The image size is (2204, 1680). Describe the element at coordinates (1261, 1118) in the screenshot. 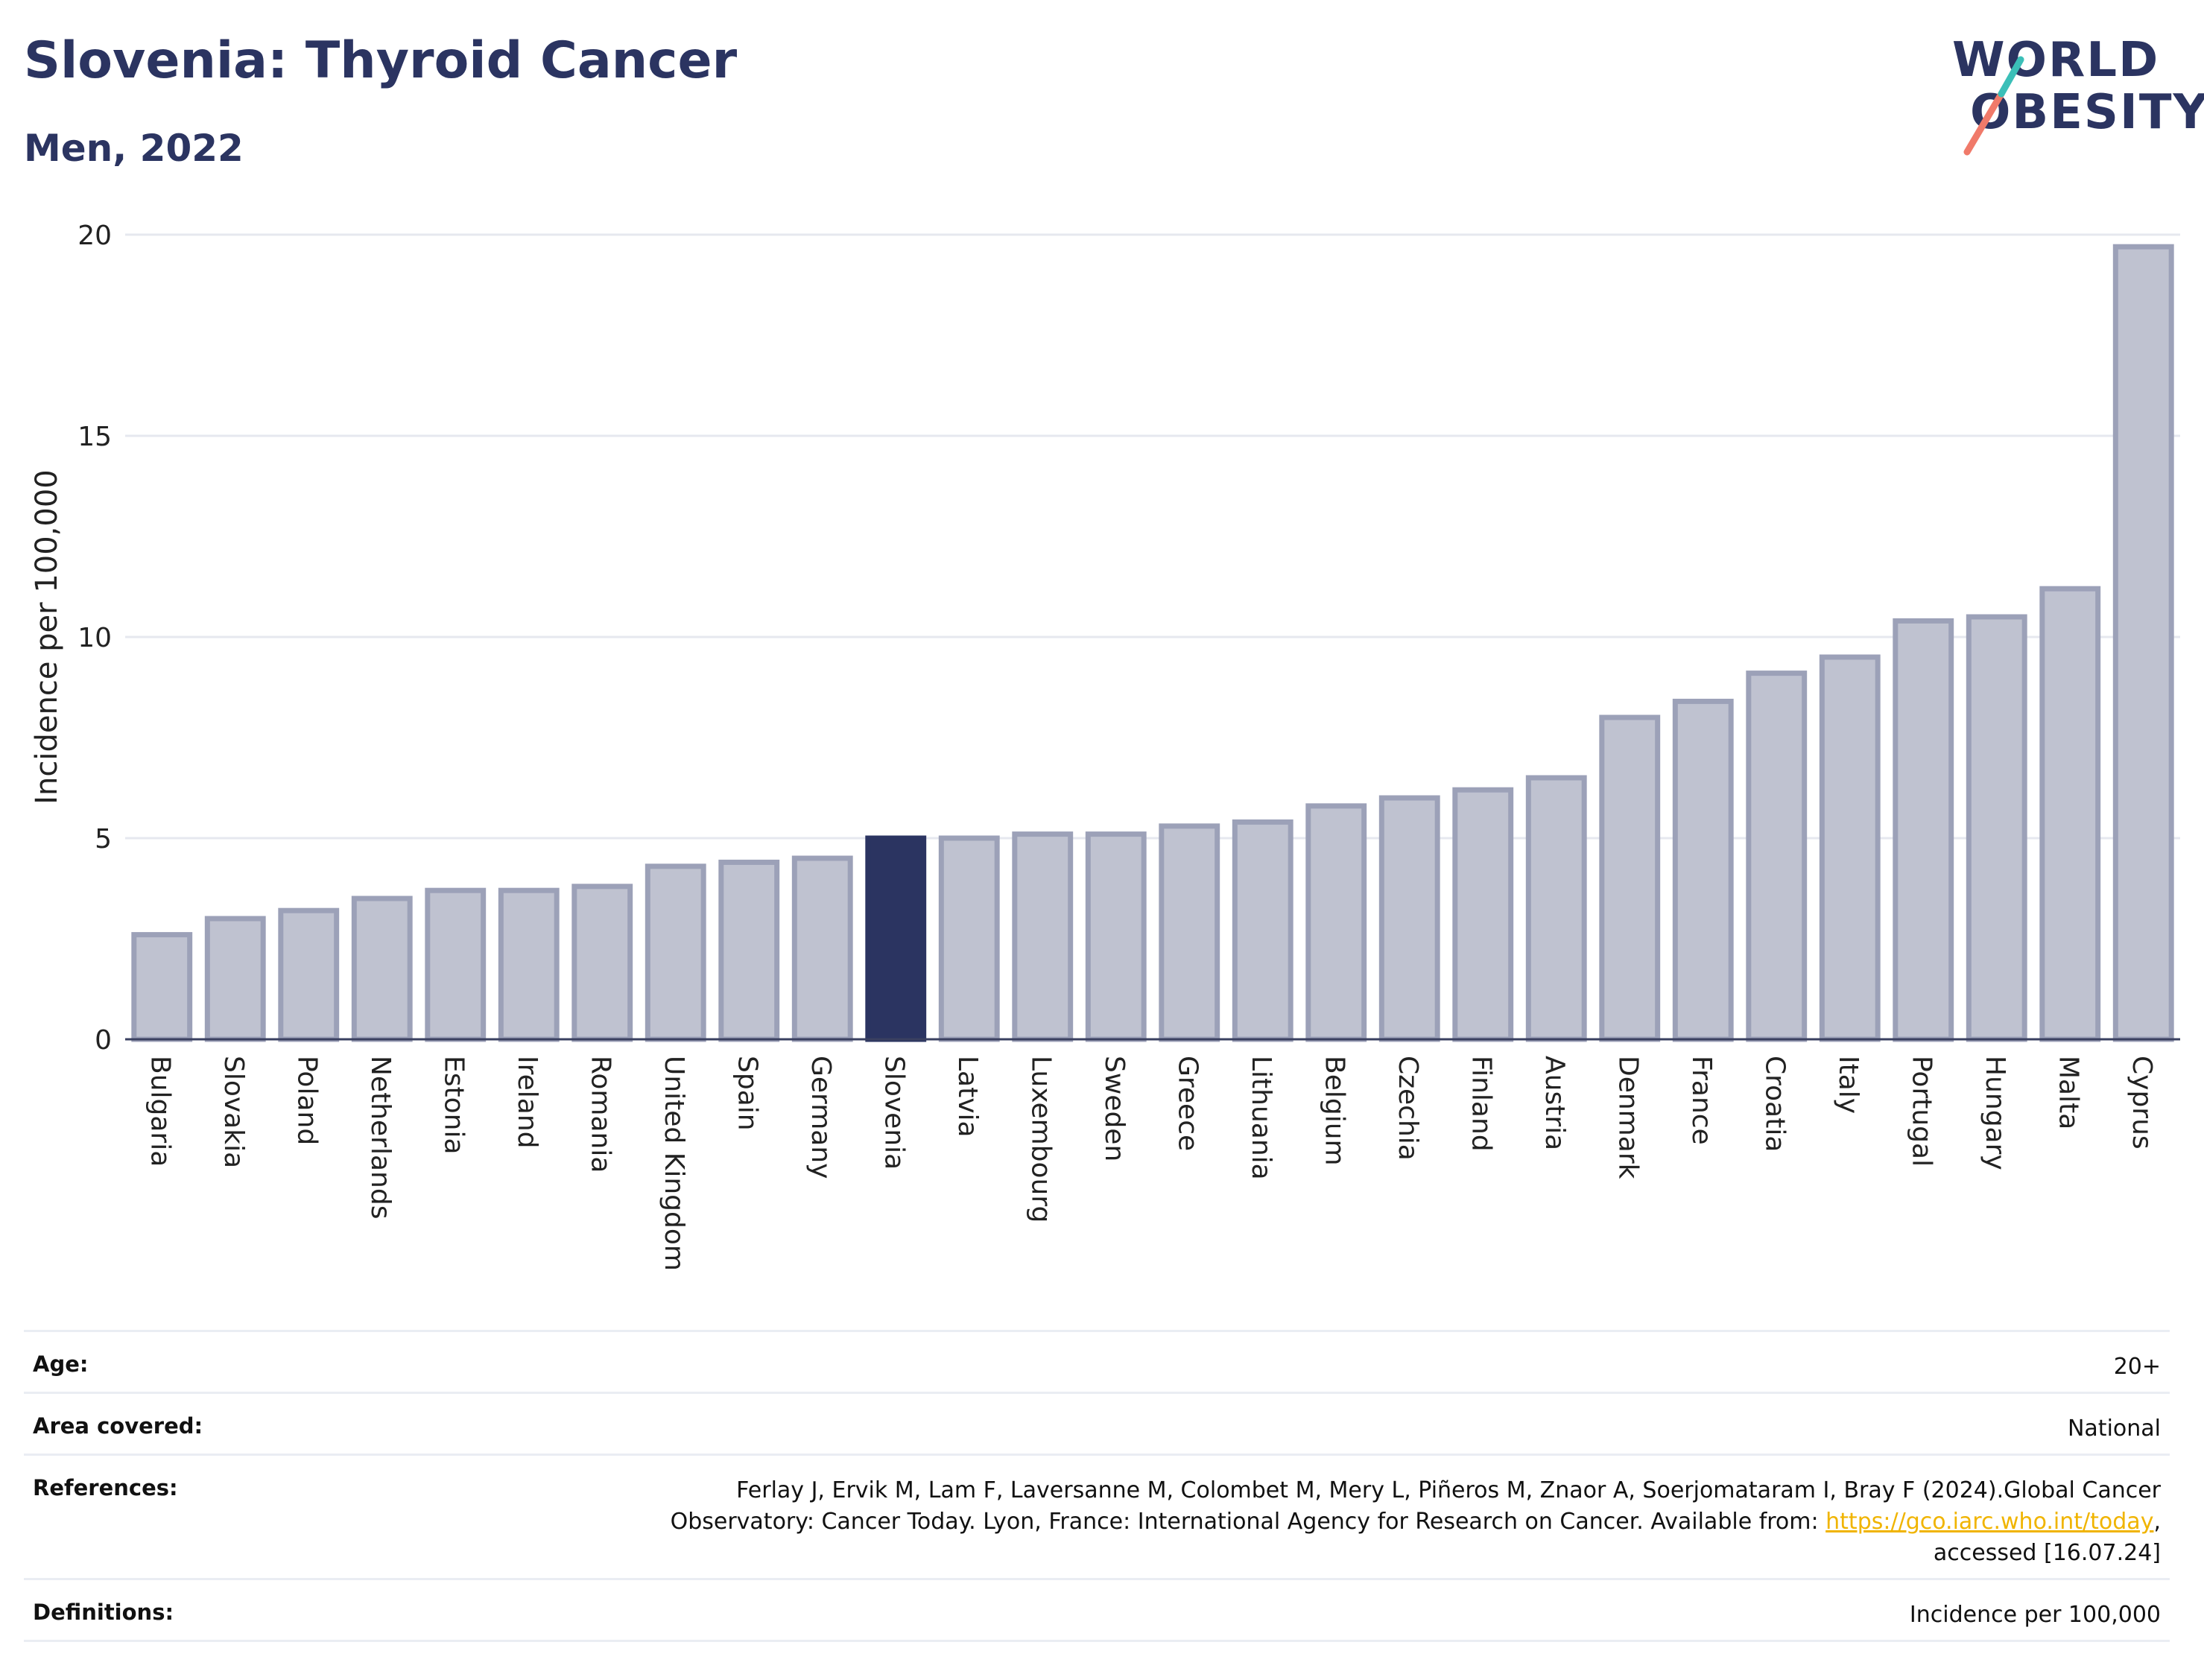

I see `x-tick-label: Lithuania` at that location.